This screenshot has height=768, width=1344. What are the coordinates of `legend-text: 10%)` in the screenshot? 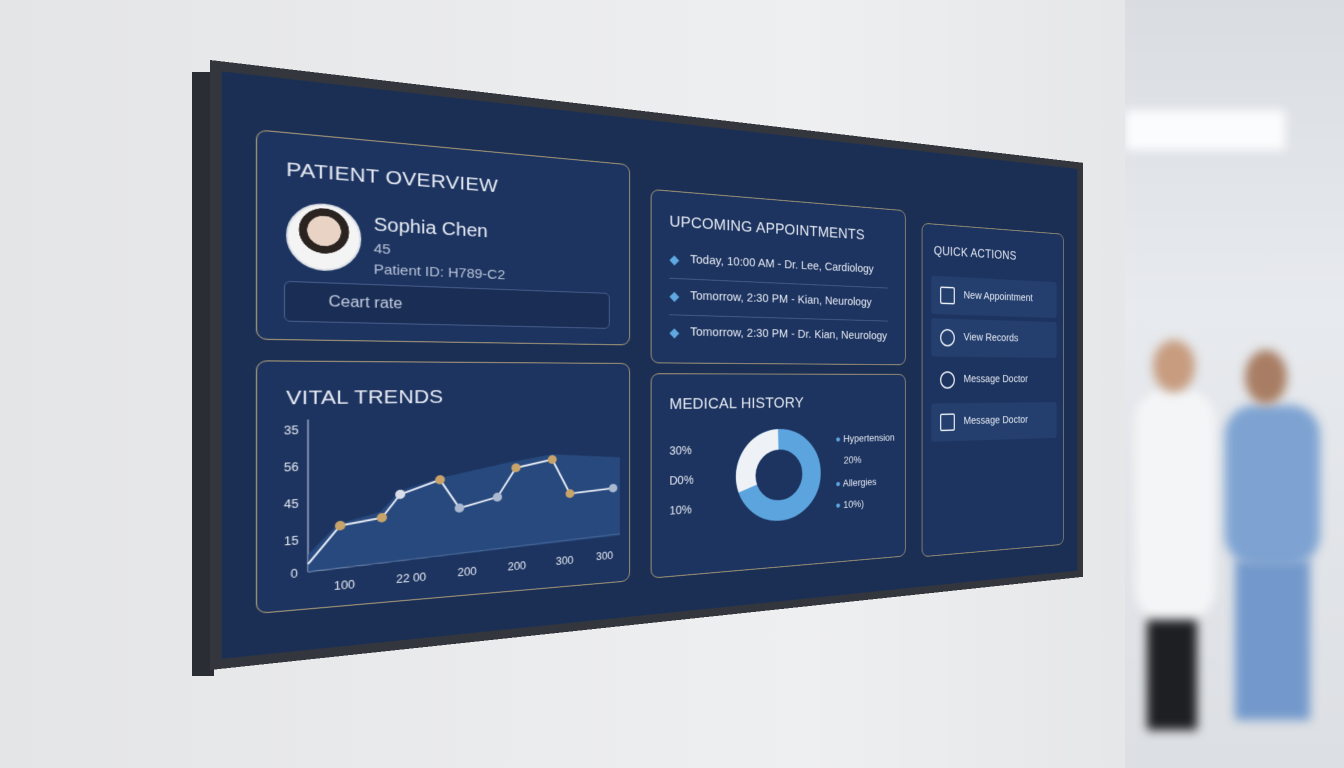 It's located at (853, 504).